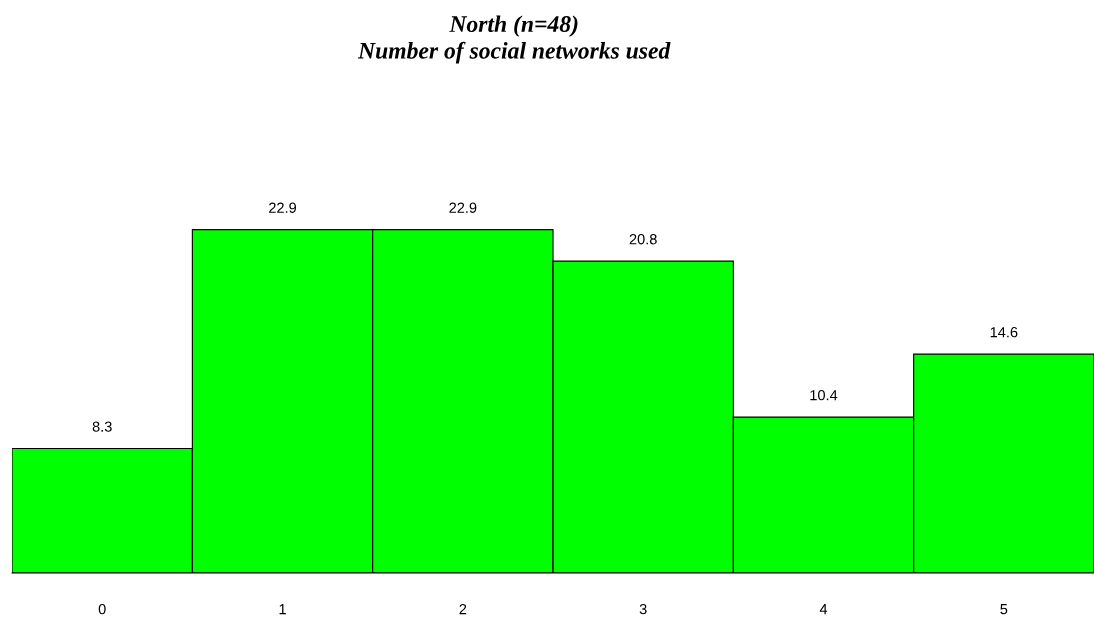  What do you see at coordinates (643, 239) in the screenshot?
I see `data-label: 20.8` at bounding box center [643, 239].